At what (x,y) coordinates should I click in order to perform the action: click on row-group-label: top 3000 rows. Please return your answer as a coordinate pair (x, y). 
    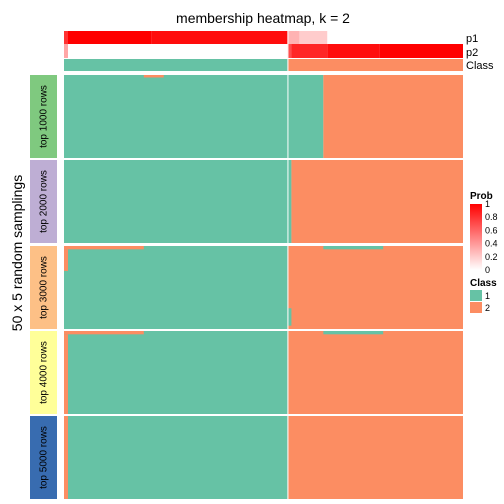
    Looking at the image, I should click on (44, 287).